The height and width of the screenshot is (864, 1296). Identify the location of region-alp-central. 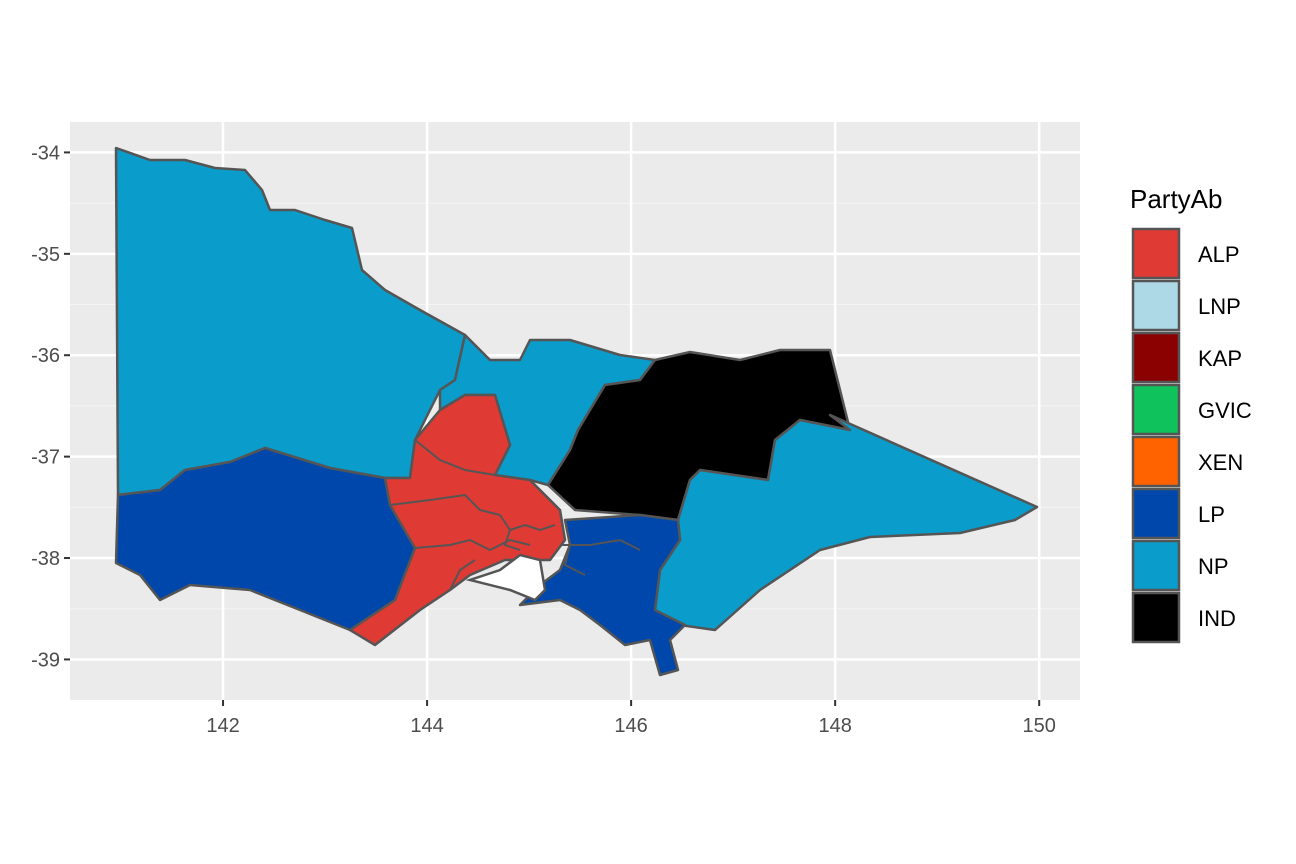
(457, 520).